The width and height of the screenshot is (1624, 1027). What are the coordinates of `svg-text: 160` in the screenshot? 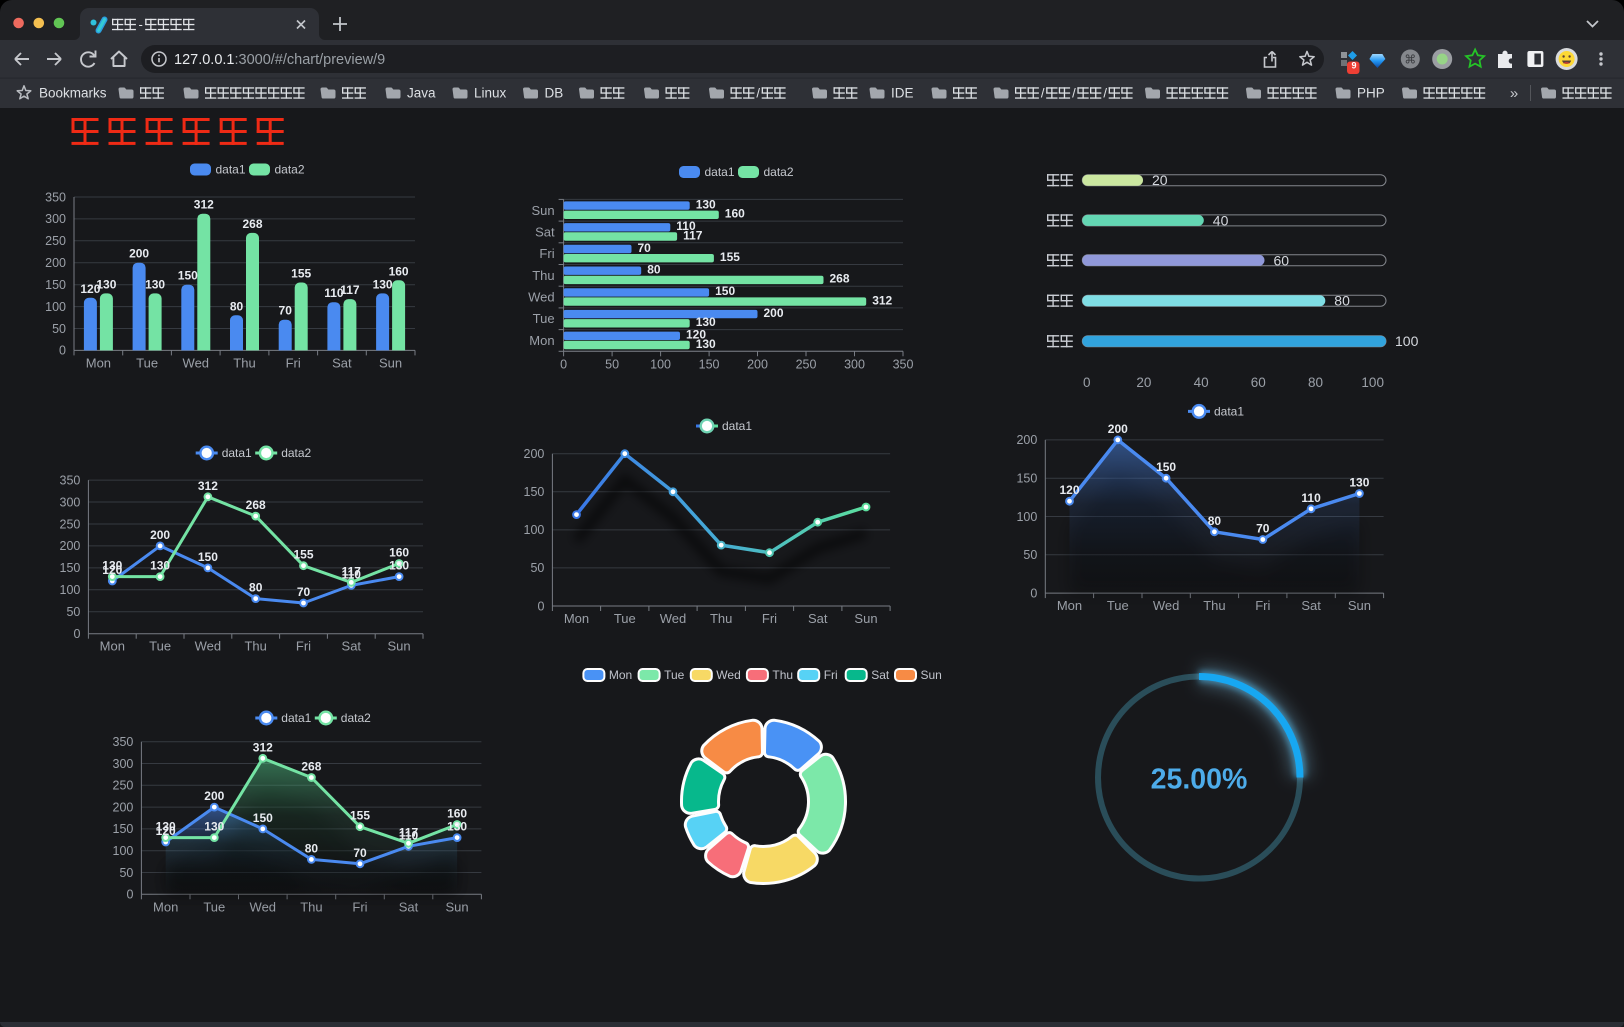 It's located at (457, 814).